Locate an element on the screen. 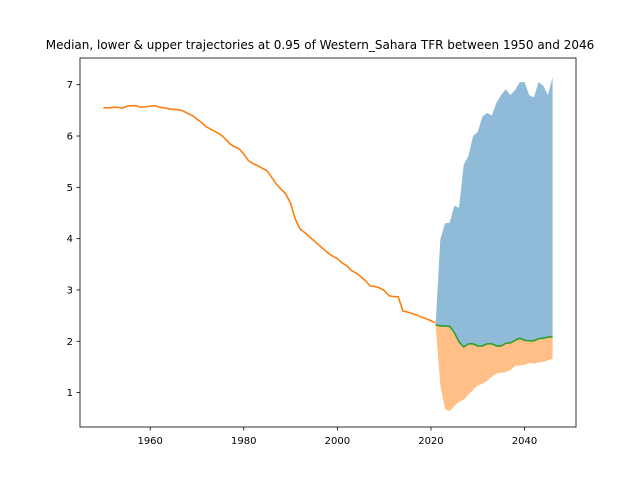  y-tick-label: 3 is located at coordinates (70, 290).